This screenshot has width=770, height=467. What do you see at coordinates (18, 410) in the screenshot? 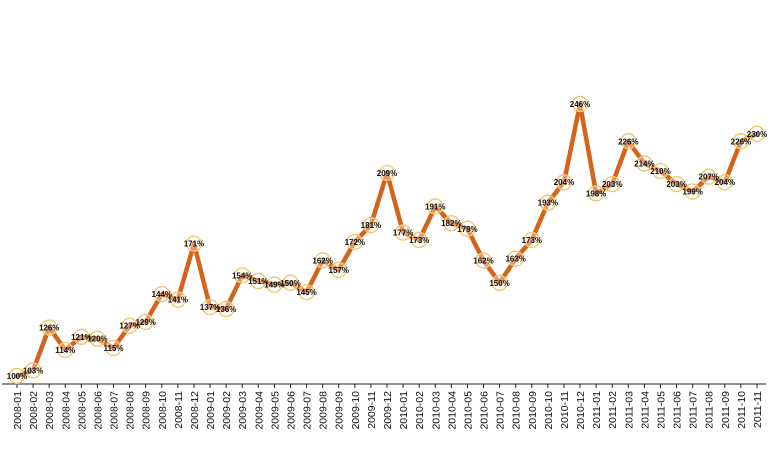
I see `x-tick-label: 2008-01` at bounding box center [18, 410].